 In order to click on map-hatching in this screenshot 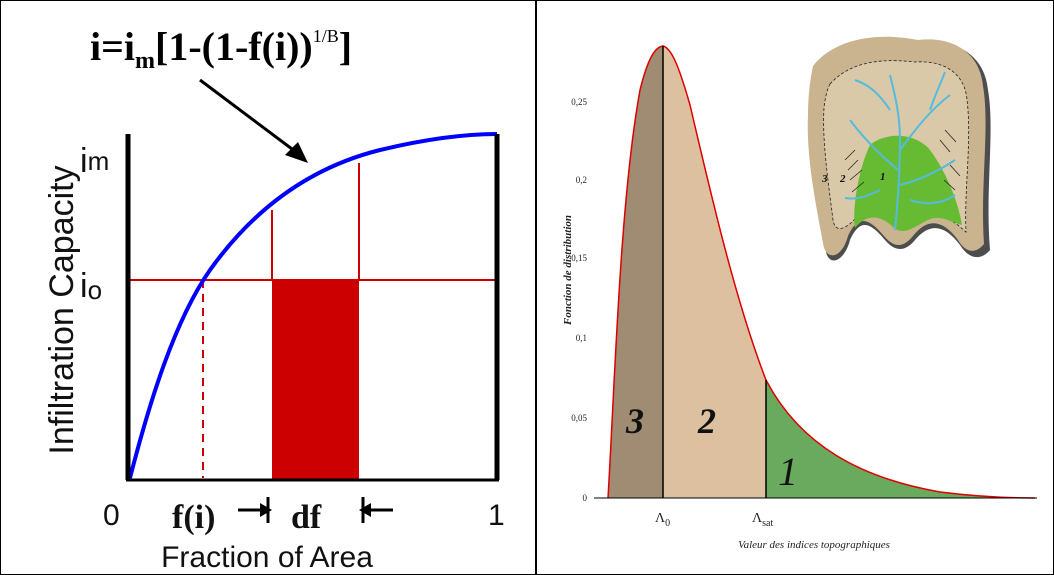, I will do `click(902, 161)`.